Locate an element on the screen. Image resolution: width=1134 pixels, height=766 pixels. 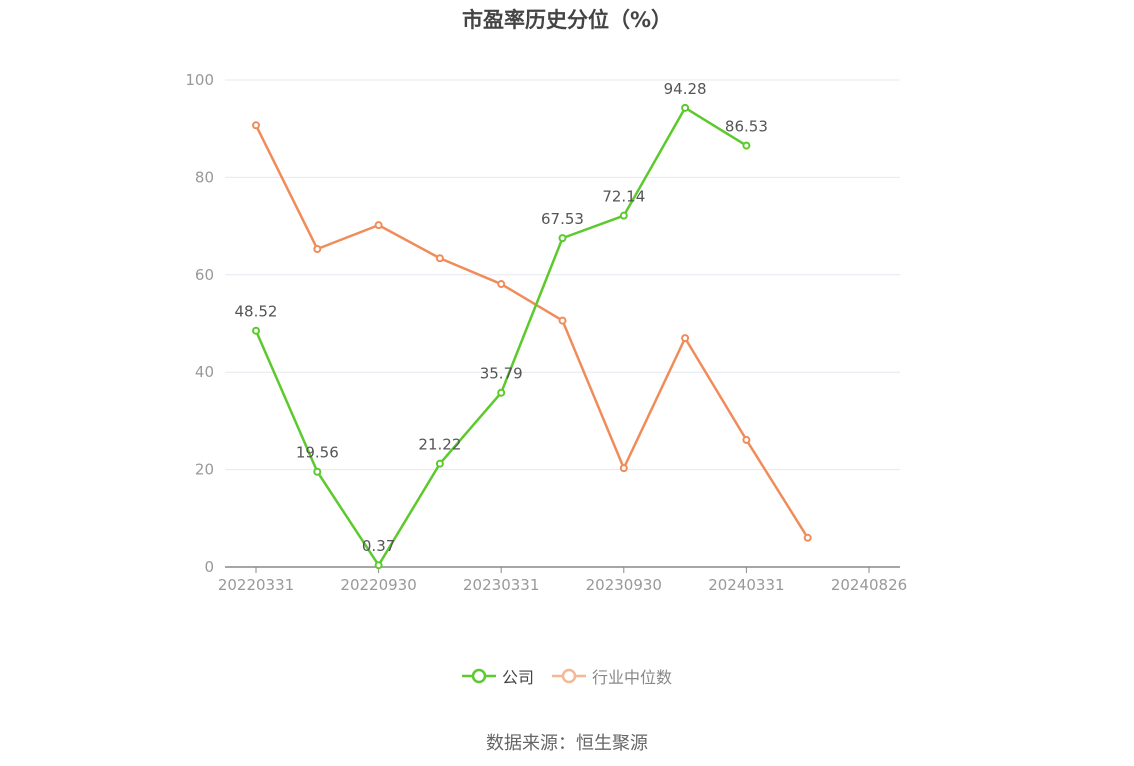
x-tick-label: 20240331 is located at coordinates (746, 585).